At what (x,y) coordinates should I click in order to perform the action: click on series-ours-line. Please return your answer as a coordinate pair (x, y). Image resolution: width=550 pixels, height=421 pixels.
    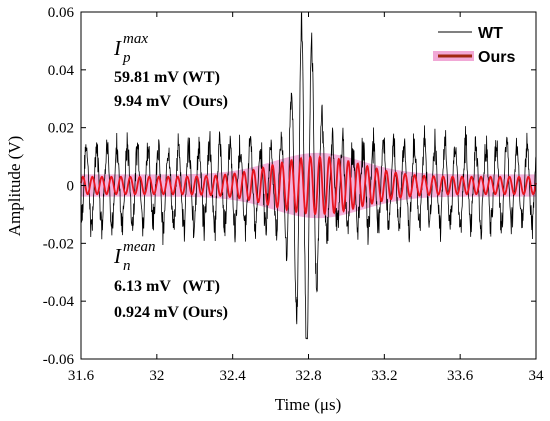
    Looking at the image, I should click on (308, 185).